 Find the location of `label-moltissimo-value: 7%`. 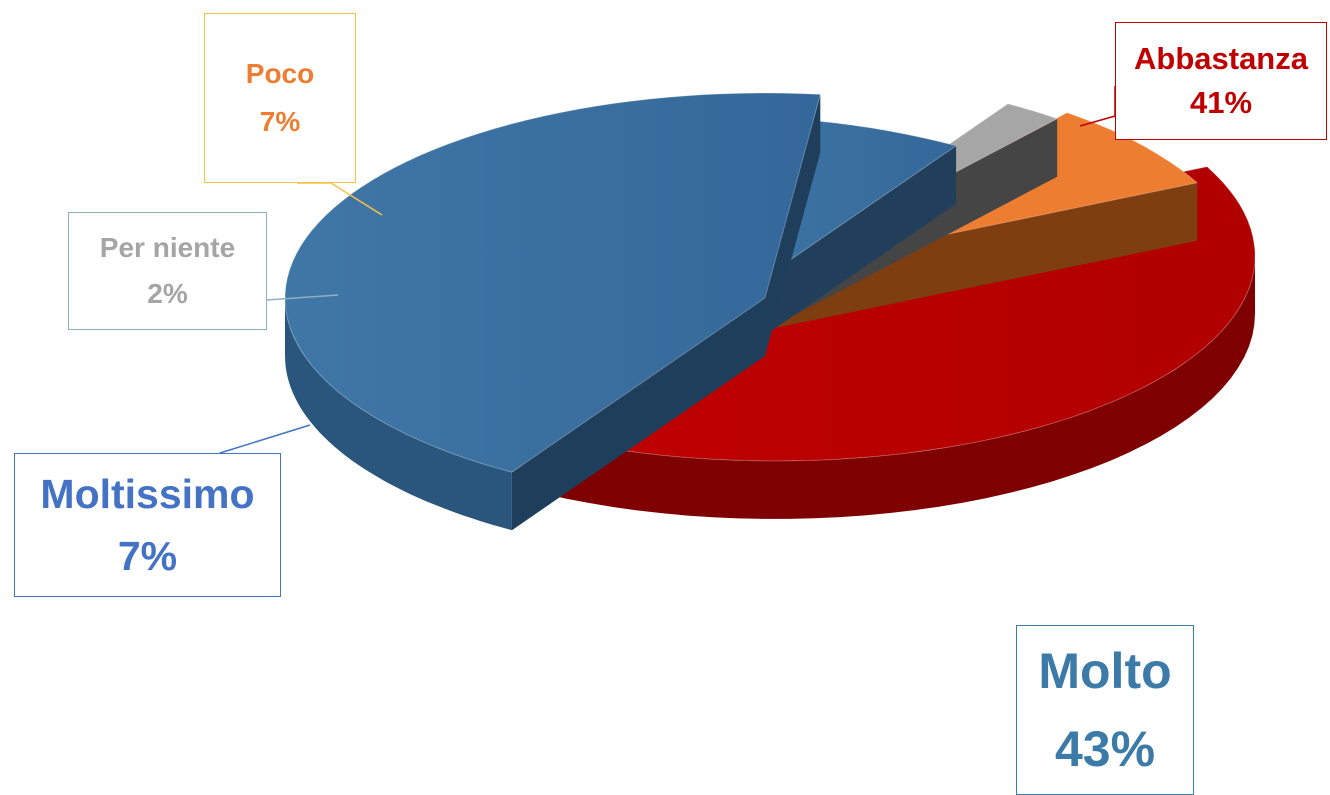

label-moltissimo-value: 7% is located at coordinates (147, 556).